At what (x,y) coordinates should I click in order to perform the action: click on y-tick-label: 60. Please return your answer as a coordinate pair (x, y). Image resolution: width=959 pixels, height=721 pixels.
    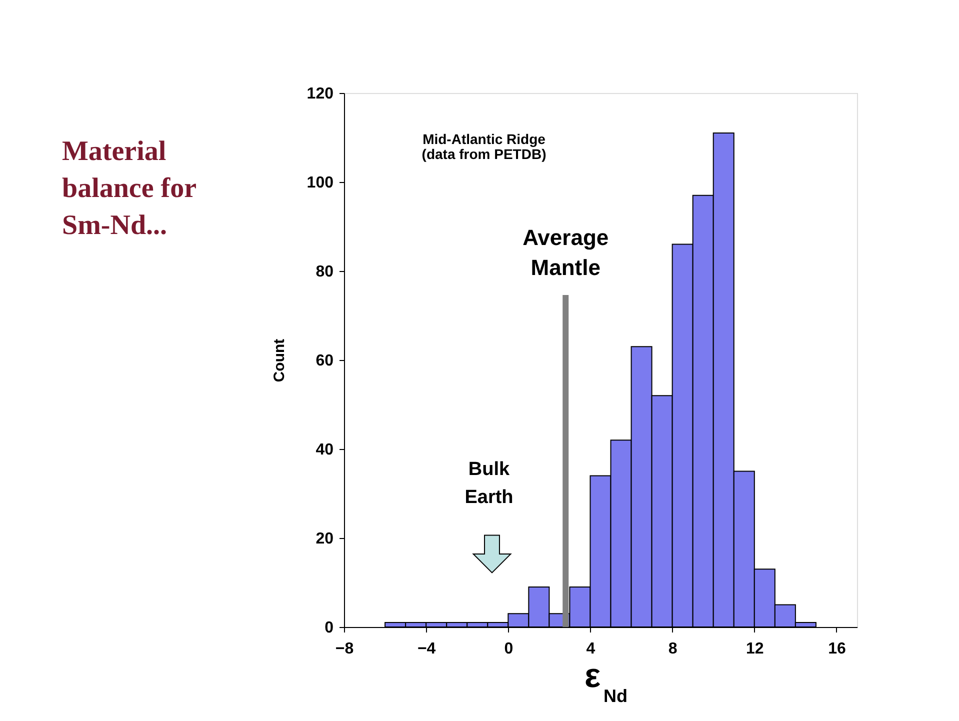
    Looking at the image, I should click on (325, 361).